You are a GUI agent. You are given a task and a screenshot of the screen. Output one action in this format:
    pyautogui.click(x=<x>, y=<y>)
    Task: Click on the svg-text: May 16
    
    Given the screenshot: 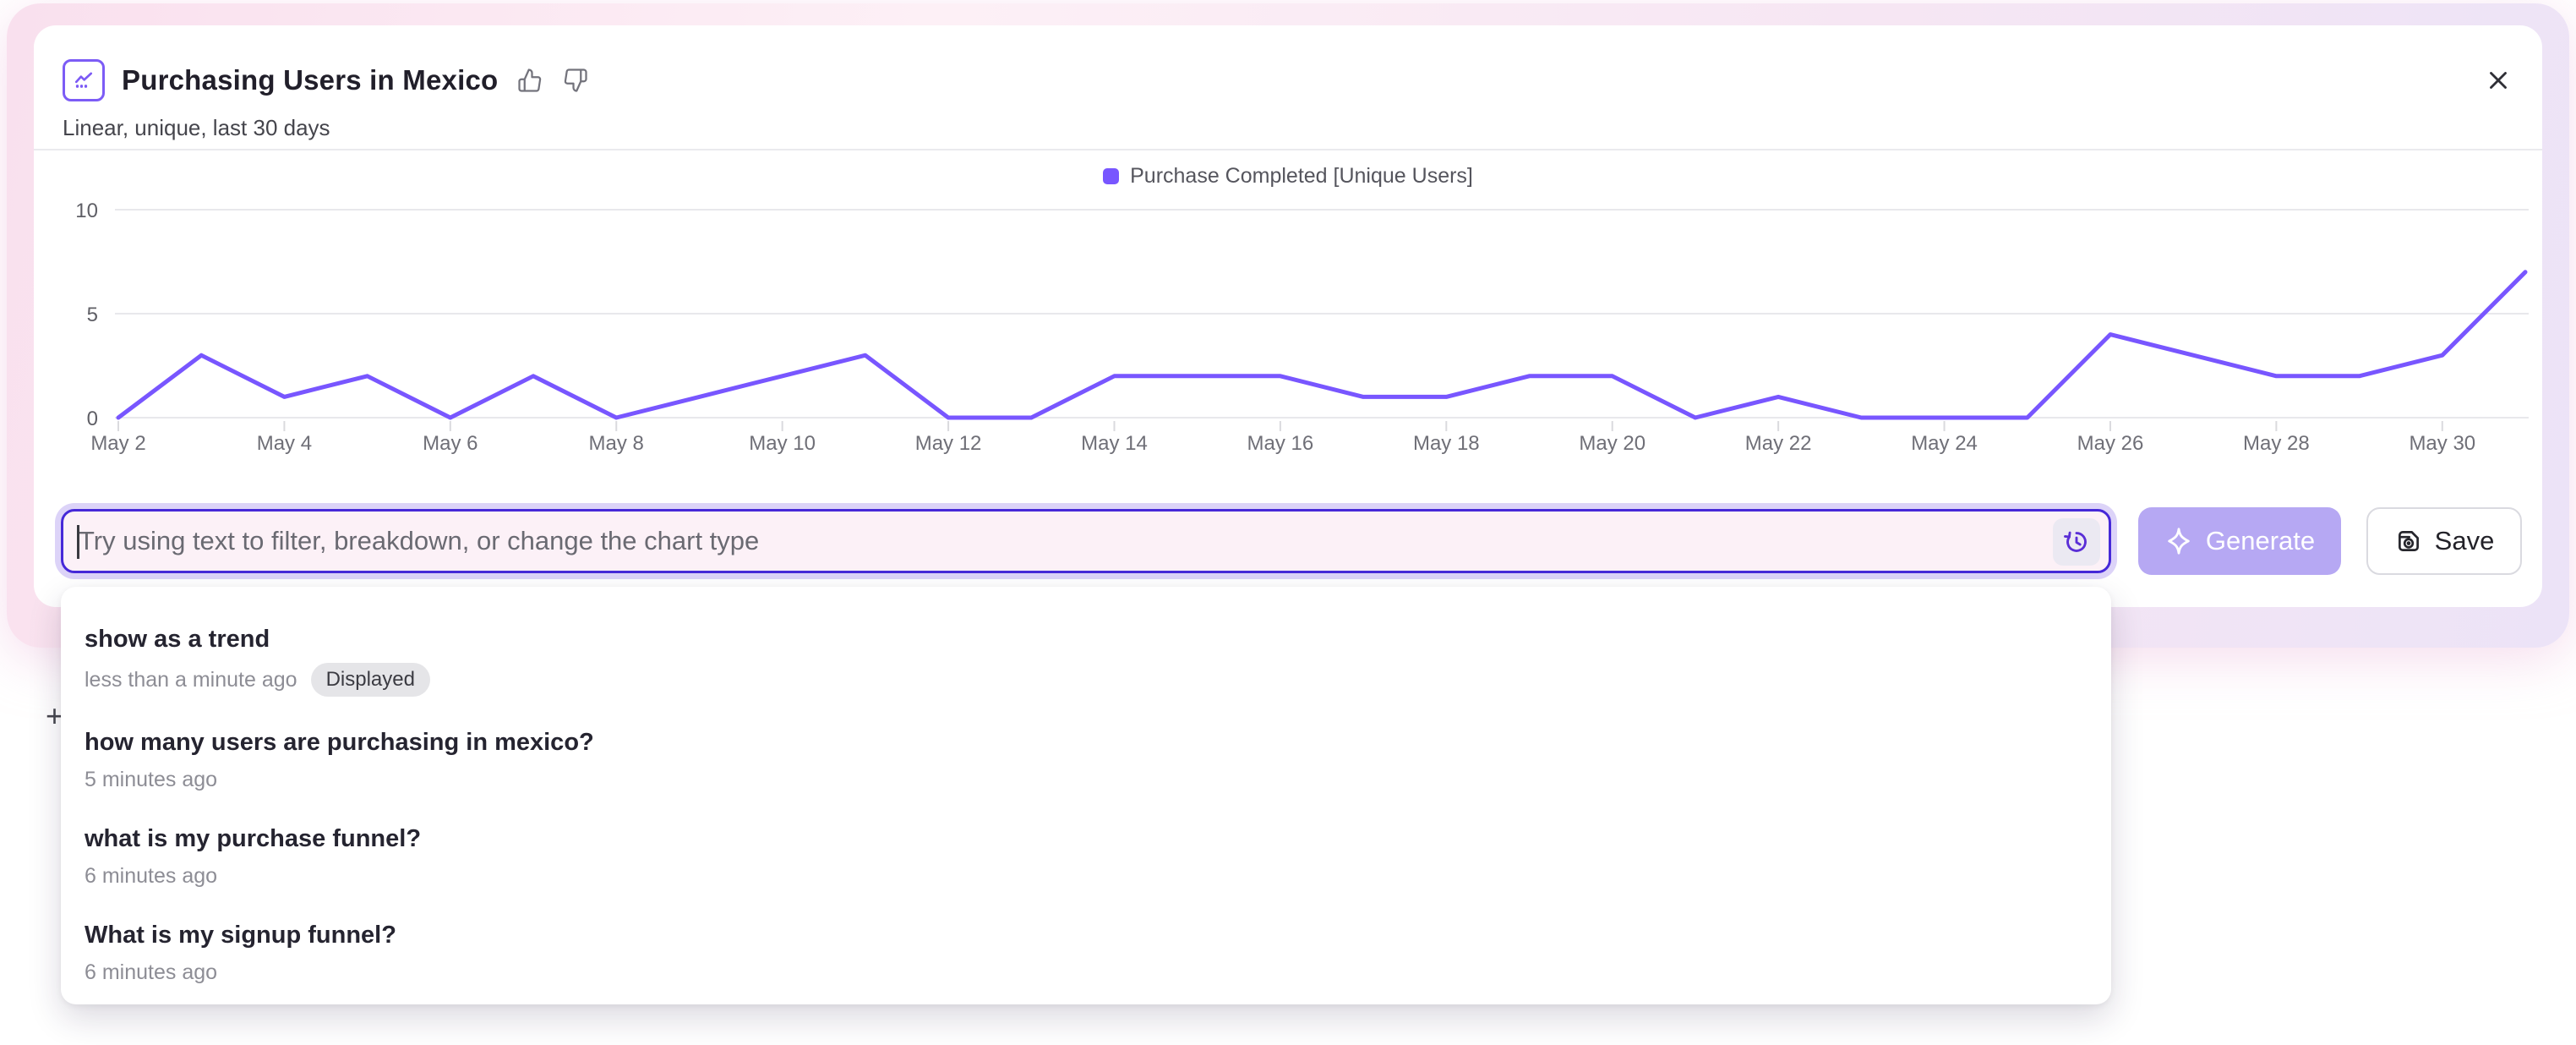 What is the action you would take?
    pyautogui.click(x=1280, y=443)
    